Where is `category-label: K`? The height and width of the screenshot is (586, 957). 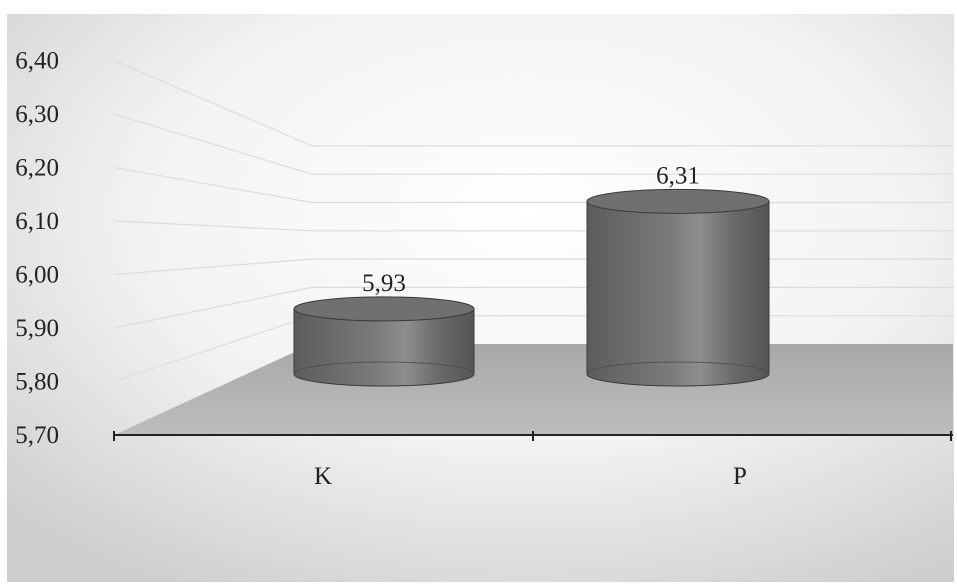 category-label: K is located at coordinates (323, 476).